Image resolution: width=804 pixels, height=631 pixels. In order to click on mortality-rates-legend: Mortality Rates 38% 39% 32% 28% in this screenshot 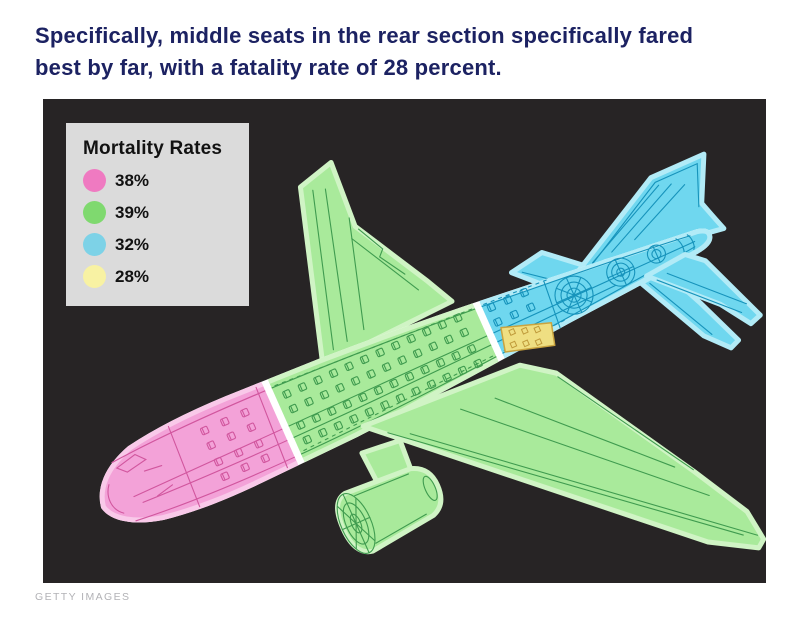, I will do `click(157, 214)`.